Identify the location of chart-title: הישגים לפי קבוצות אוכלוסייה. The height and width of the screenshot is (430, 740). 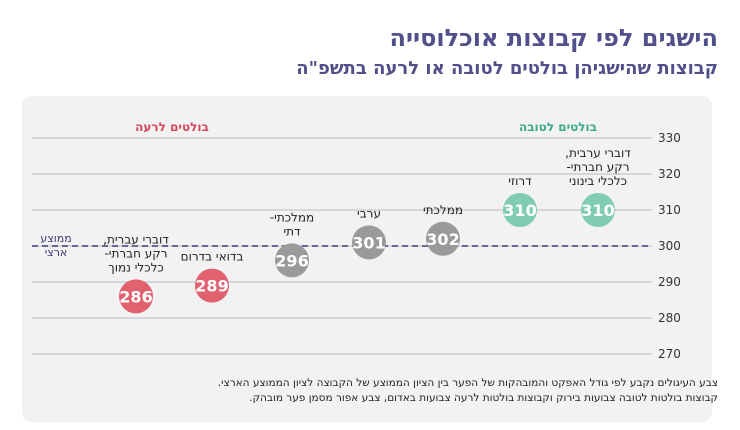
(553, 38).